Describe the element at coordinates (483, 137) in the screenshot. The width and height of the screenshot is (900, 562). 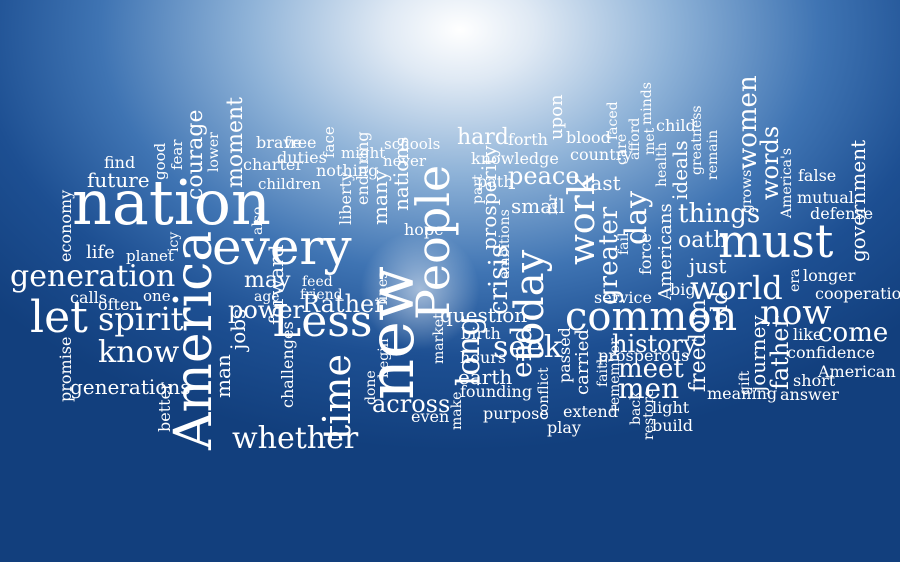
I see `cloud-word: hard` at that location.